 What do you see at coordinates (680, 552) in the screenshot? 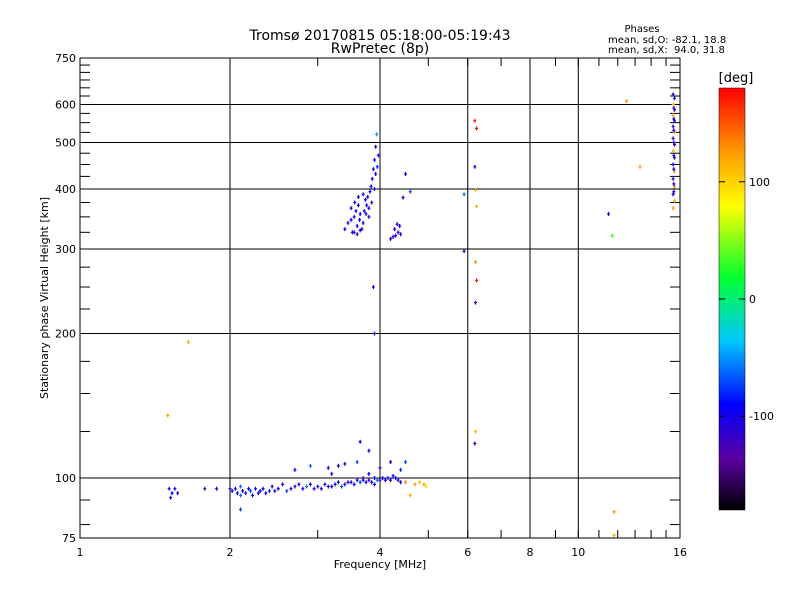
I see `x-tick-label: 16` at bounding box center [680, 552].